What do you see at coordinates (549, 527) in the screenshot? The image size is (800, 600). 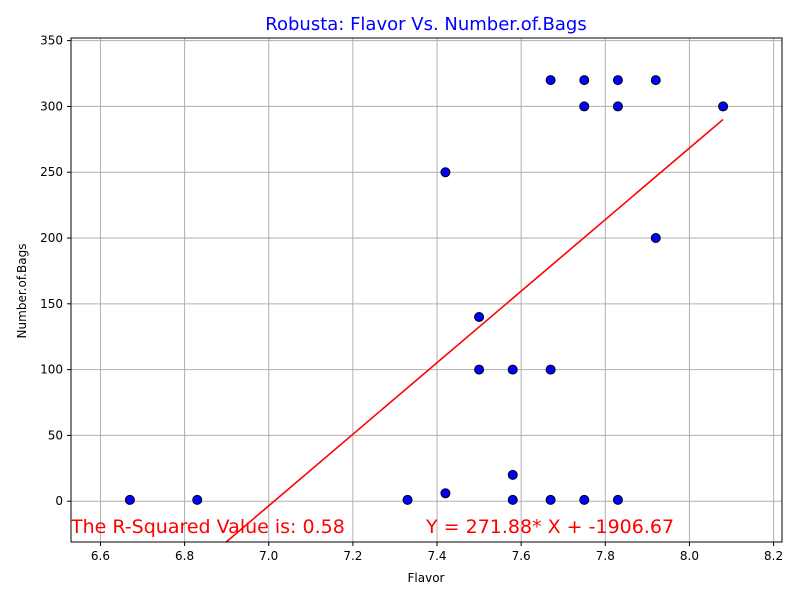 I see `equation-annotation: Y = 271.88* X + -1906.67` at bounding box center [549, 527].